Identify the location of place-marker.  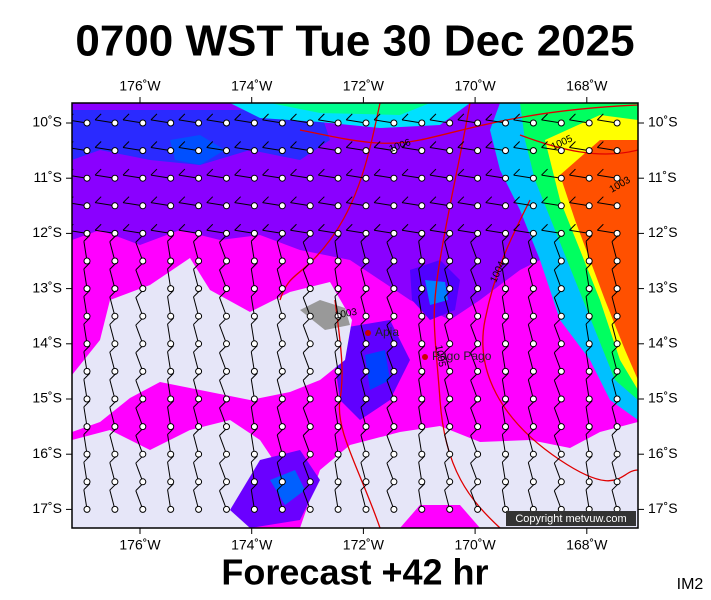
(368, 333).